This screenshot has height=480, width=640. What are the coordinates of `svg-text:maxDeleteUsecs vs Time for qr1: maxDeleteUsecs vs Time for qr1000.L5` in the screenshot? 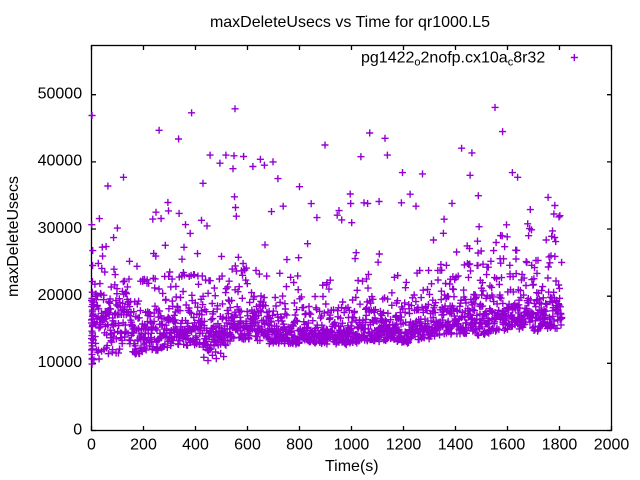 It's located at (350, 22).